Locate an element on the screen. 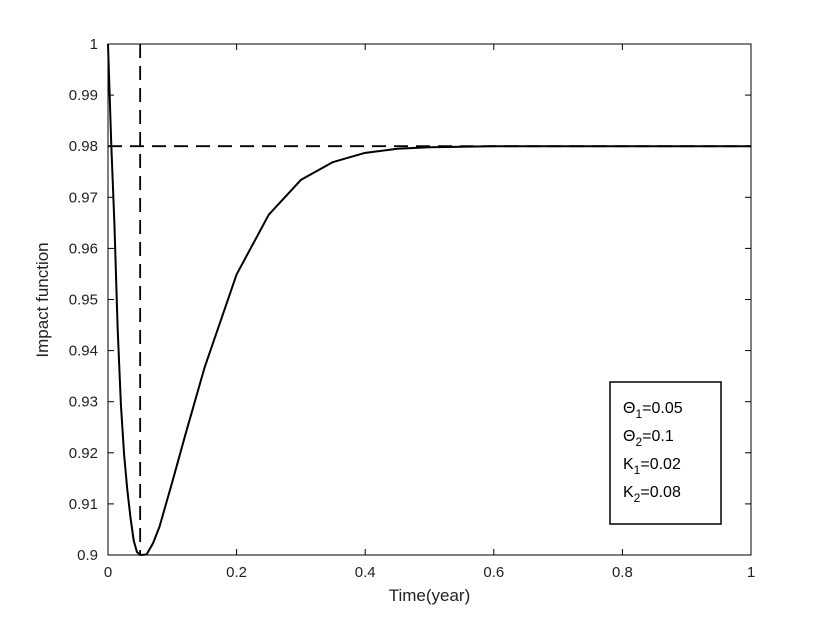  legend: Θ1=0.05 Θ2=0.1 K1=0.02 K2=0.08 is located at coordinates (665, 453).